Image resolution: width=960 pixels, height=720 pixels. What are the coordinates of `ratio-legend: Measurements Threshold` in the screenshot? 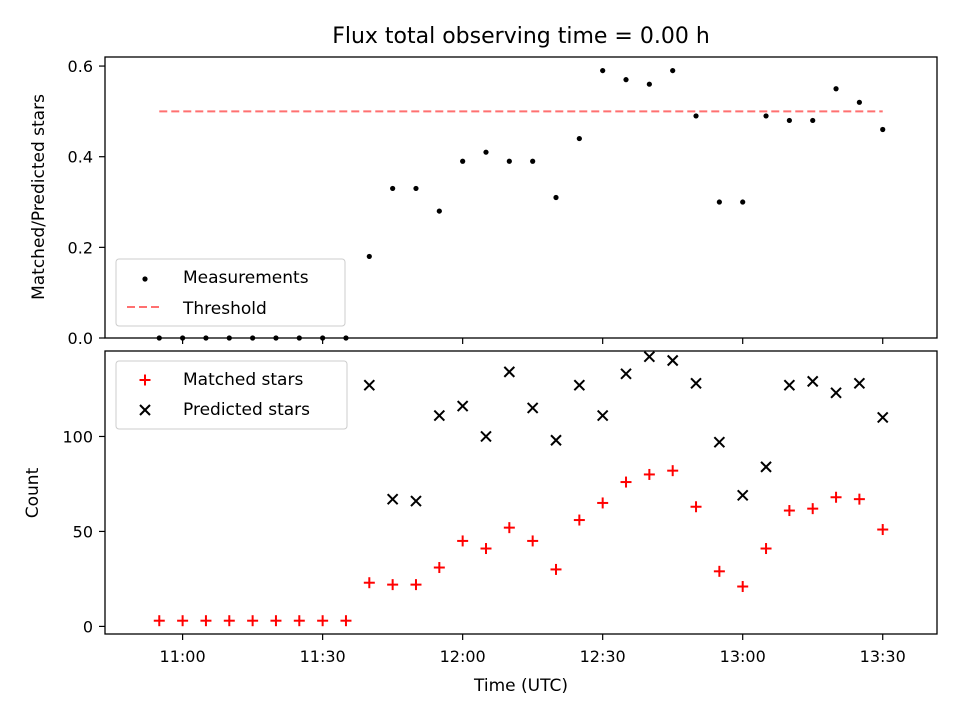 It's located at (230, 292).